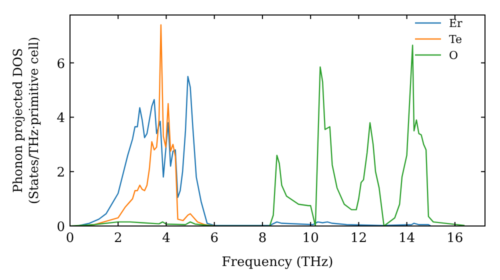  What do you see at coordinates (60, 227) in the screenshot?
I see `y-tick-label: 0` at bounding box center [60, 227].